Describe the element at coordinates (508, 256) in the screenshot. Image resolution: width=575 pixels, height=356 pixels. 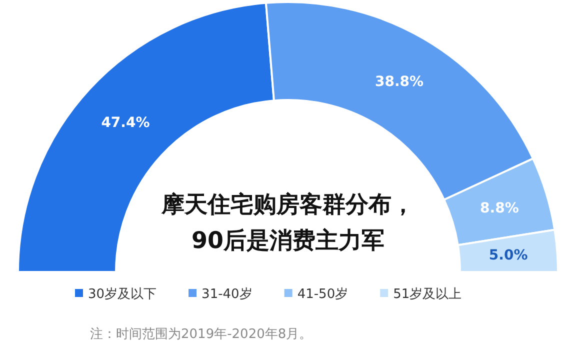
I see `data-label: 5.0%` at that location.